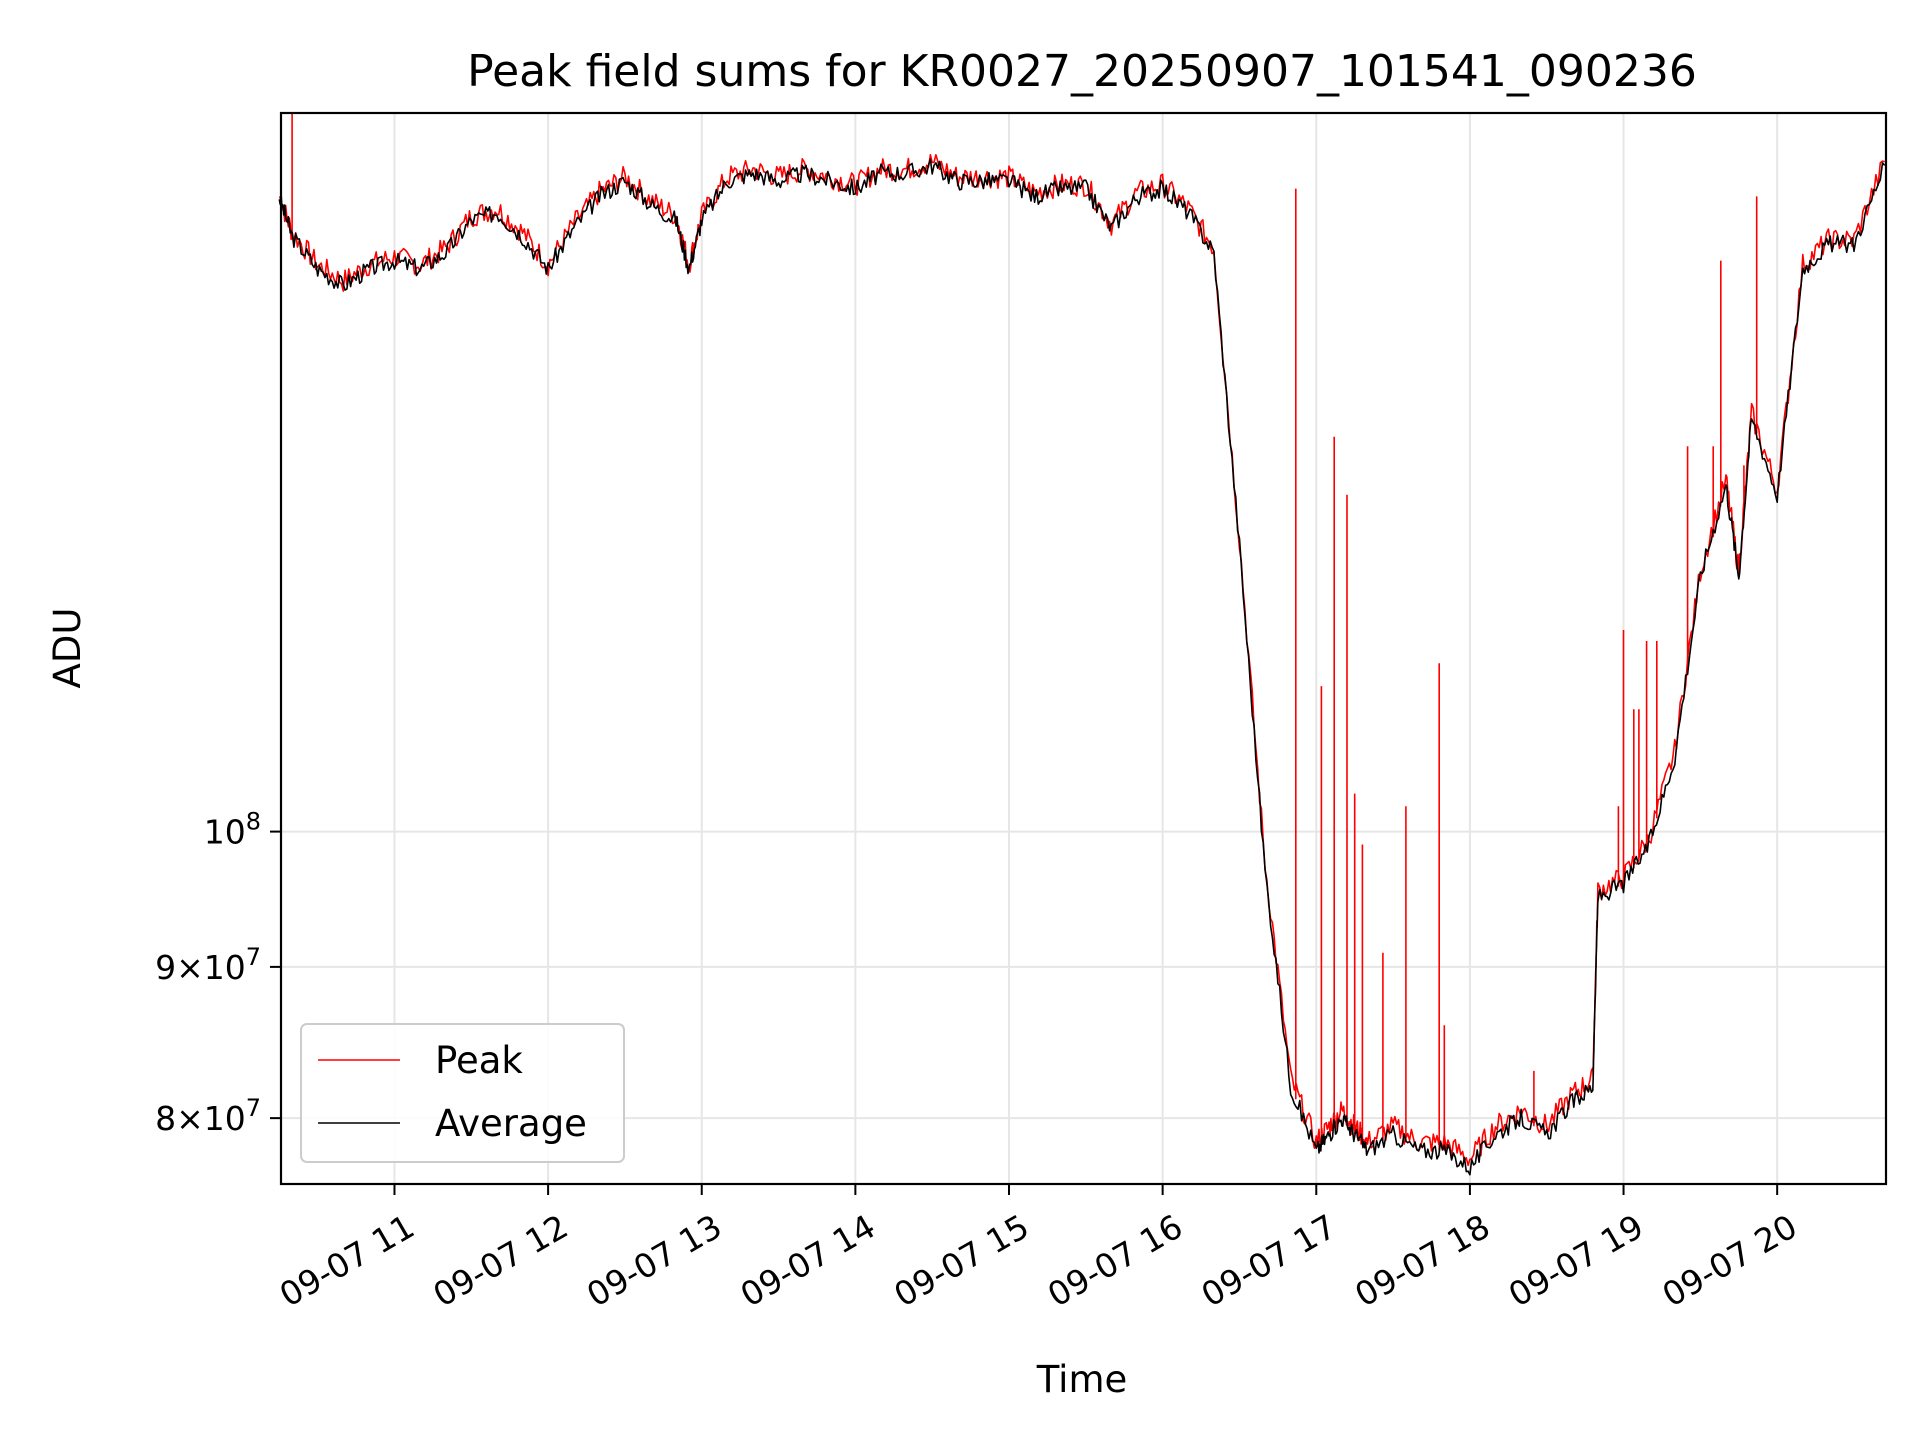 The height and width of the screenshot is (1440, 1920). What do you see at coordinates (200, 967) in the screenshot?
I see `y-tick-mantissa: 9×10` at bounding box center [200, 967].